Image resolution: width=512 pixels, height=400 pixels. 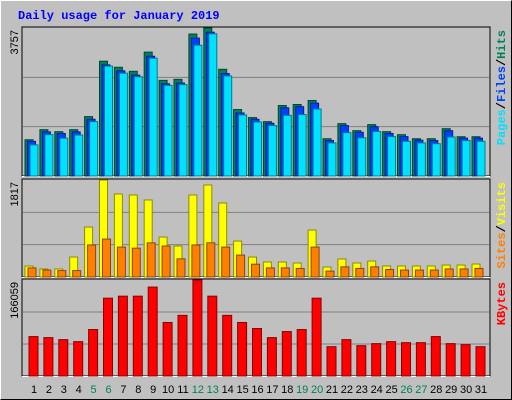 I want to click on x-tick-label: 19, so click(x=302, y=390).